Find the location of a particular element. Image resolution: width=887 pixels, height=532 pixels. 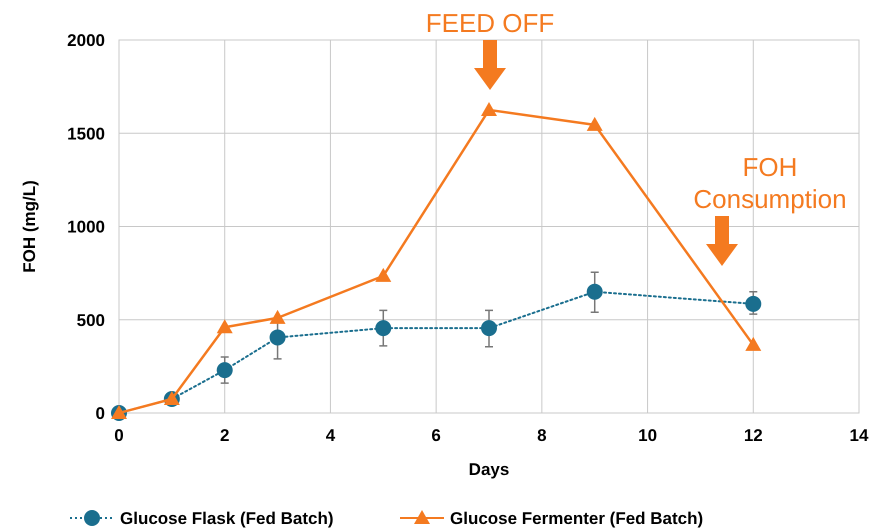

x-tick-label: 14 is located at coordinates (859, 435).